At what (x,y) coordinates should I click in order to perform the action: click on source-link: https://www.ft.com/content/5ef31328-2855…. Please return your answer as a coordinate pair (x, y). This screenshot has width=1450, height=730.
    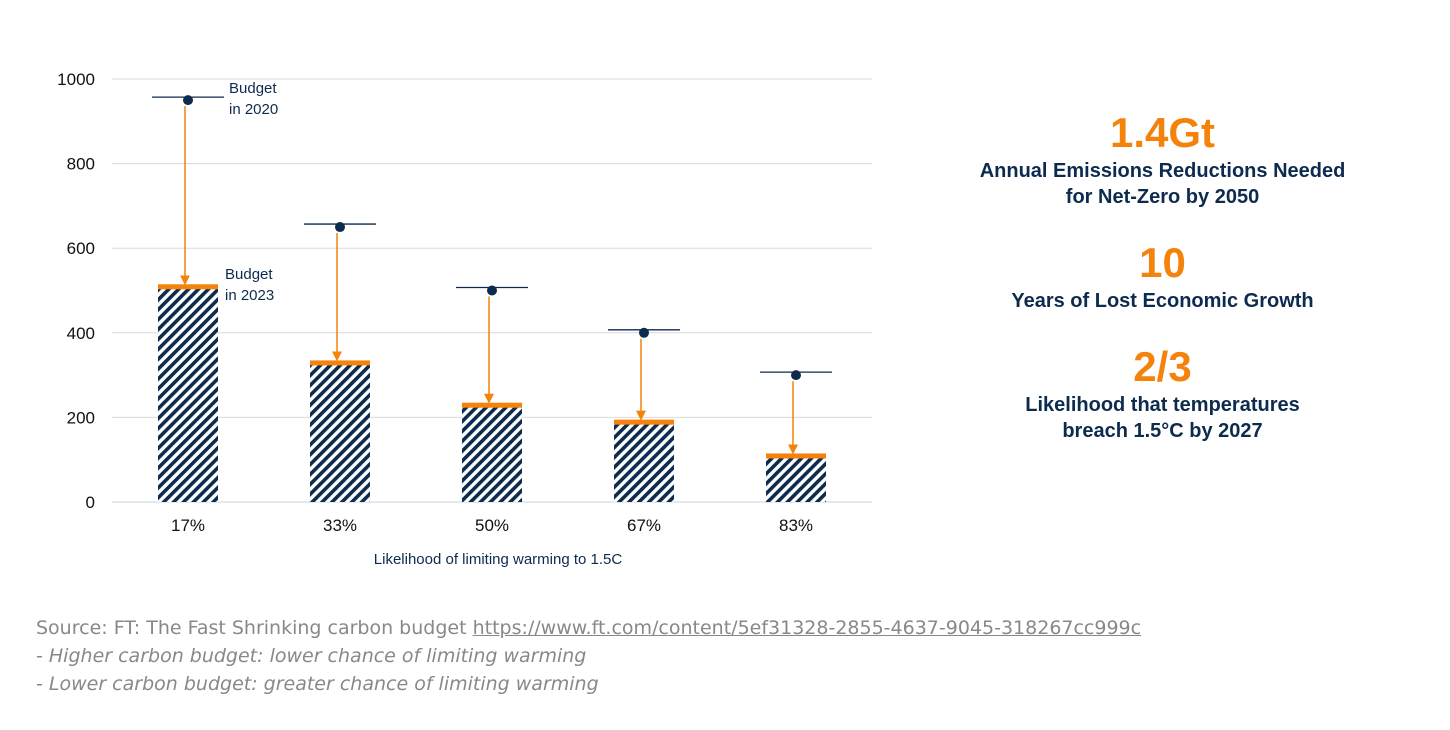
    Looking at the image, I should click on (807, 628).